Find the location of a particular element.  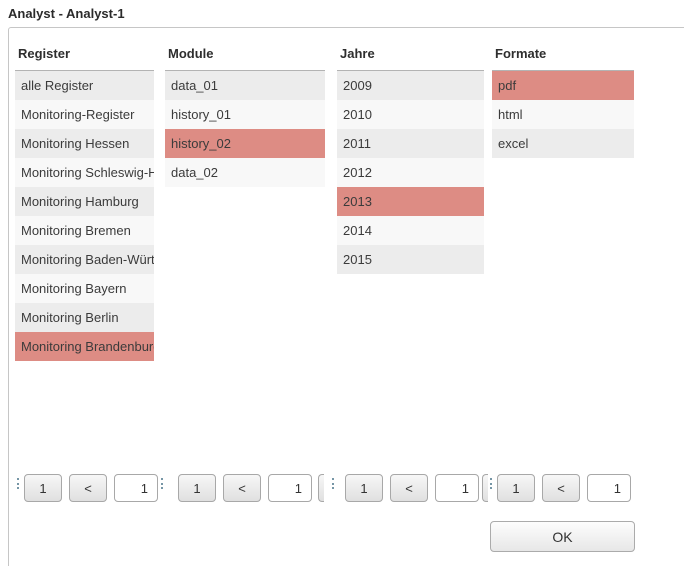

pager-register: 1 < is located at coordinates (91, 488).